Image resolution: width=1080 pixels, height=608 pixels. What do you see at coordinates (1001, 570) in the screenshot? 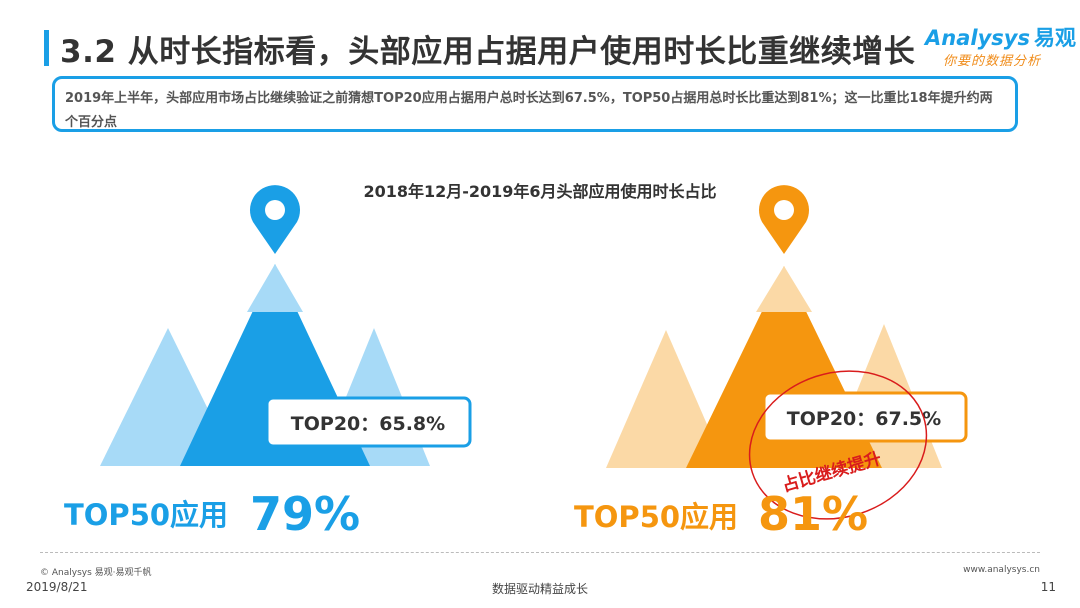
I see `footer-url: www.analysys.cn` at bounding box center [1001, 570].